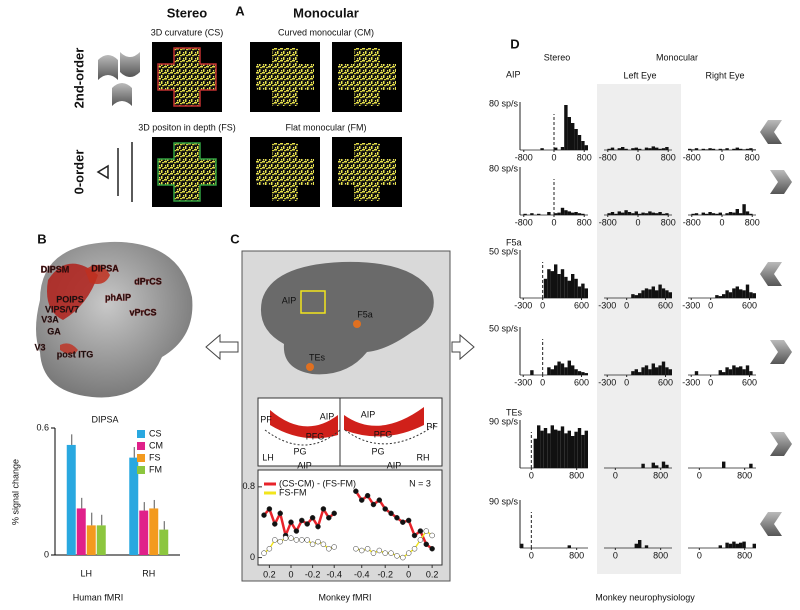 The image size is (800, 610). Describe the element at coordinates (277, 124) in the screenshot. I see `stimuli` at that location.